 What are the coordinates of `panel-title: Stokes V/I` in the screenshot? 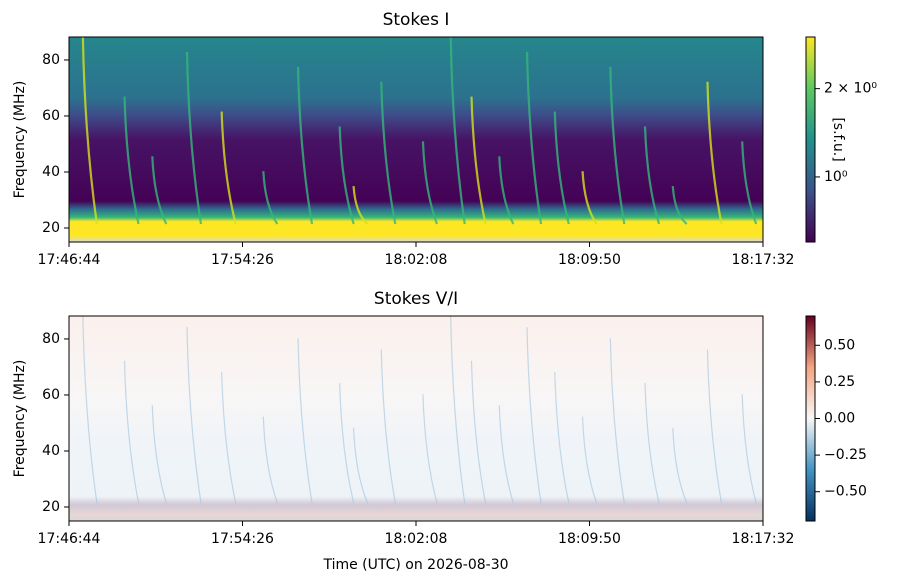 It's located at (416, 299).